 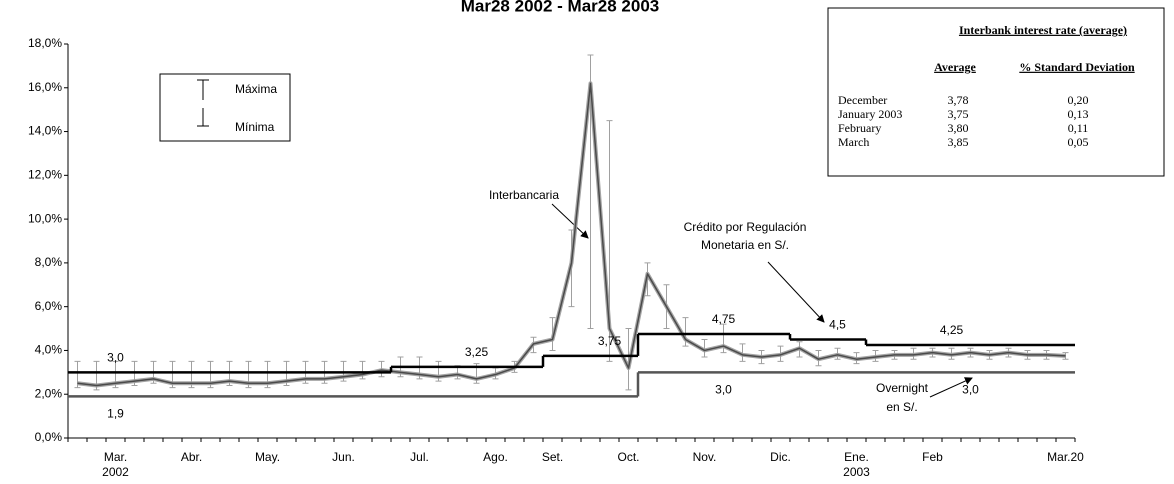 I want to click on series-annotation: Overnight en S/., so click(x=902, y=397).